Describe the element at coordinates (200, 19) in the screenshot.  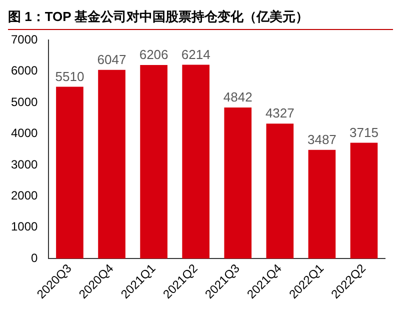
I see `chart-title: 图 1：TOP 基金公司对中国股票持仓变化（亿美元）` at that location.